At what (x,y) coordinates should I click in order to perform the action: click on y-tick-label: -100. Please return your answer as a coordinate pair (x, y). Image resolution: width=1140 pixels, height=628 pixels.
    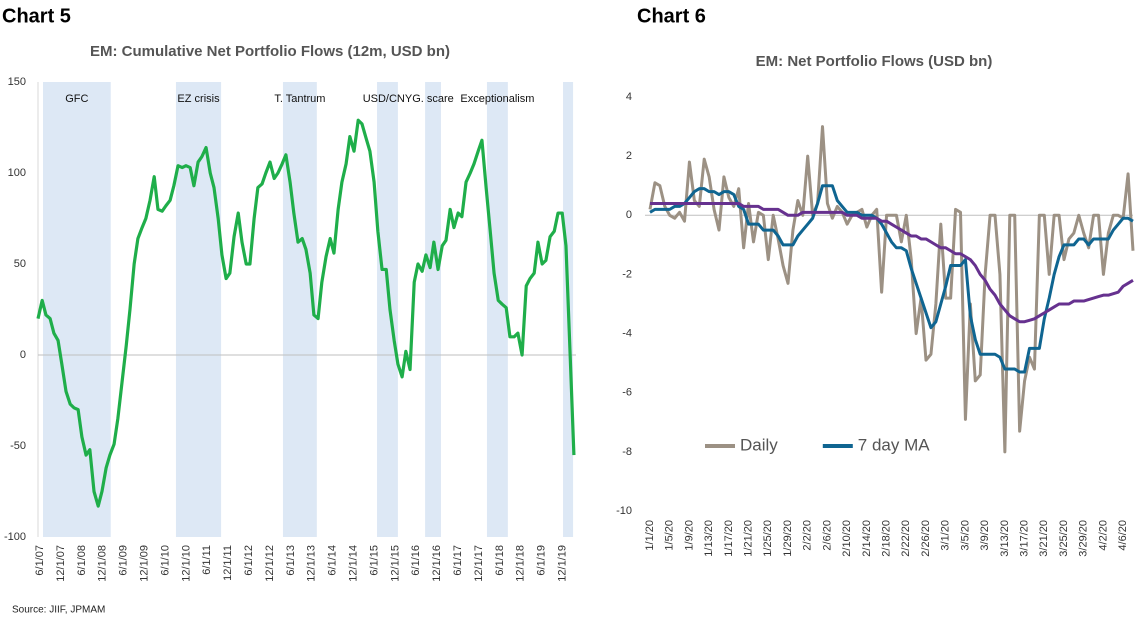
    Looking at the image, I should click on (15, 537).